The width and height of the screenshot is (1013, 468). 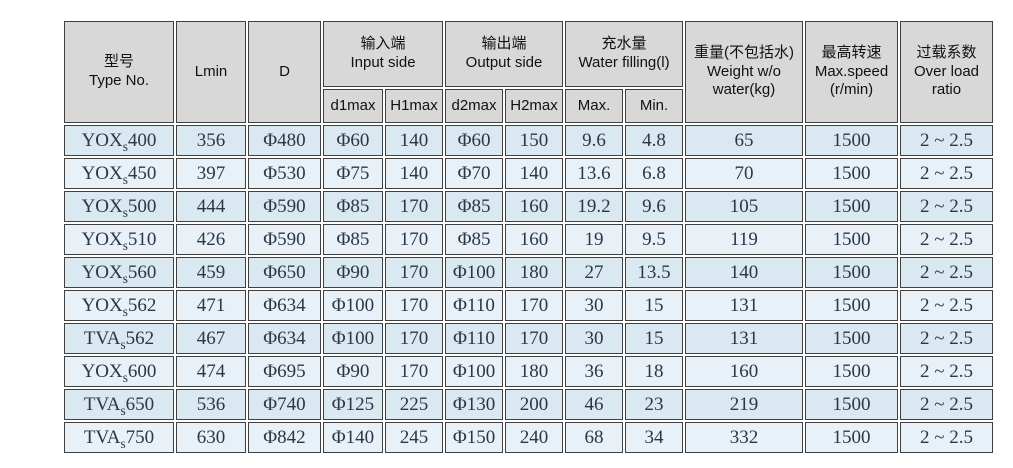 What do you see at coordinates (594, 106) in the screenshot?
I see `col-subheader-max: Max.` at bounding box center [594, 106].